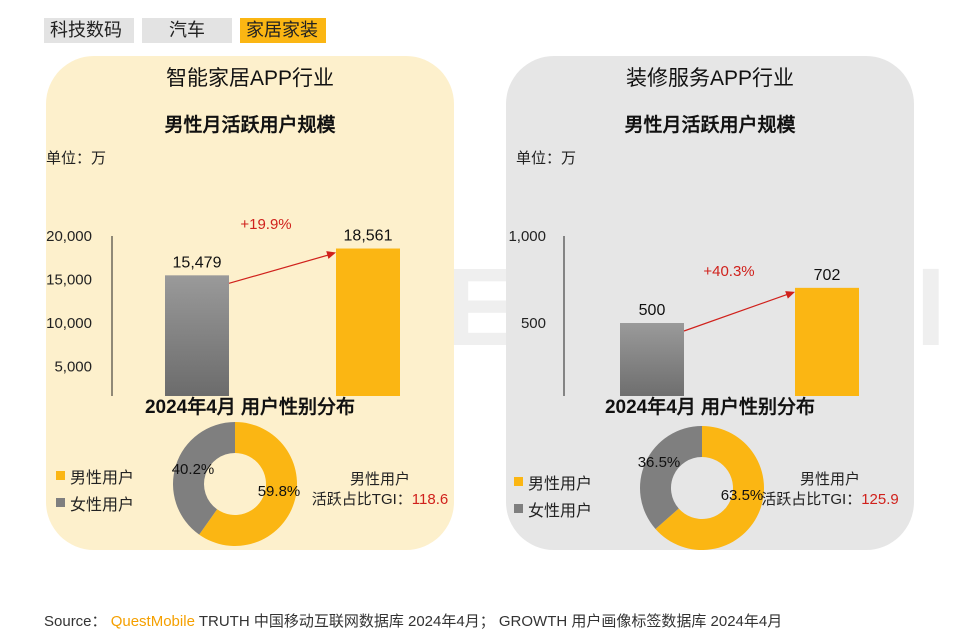 The image size is (960, 644). What do you see at coordinates (527, 236) in the screenshot?
I see `y-tick-label: 1,000` at bounding box center [527, 236].